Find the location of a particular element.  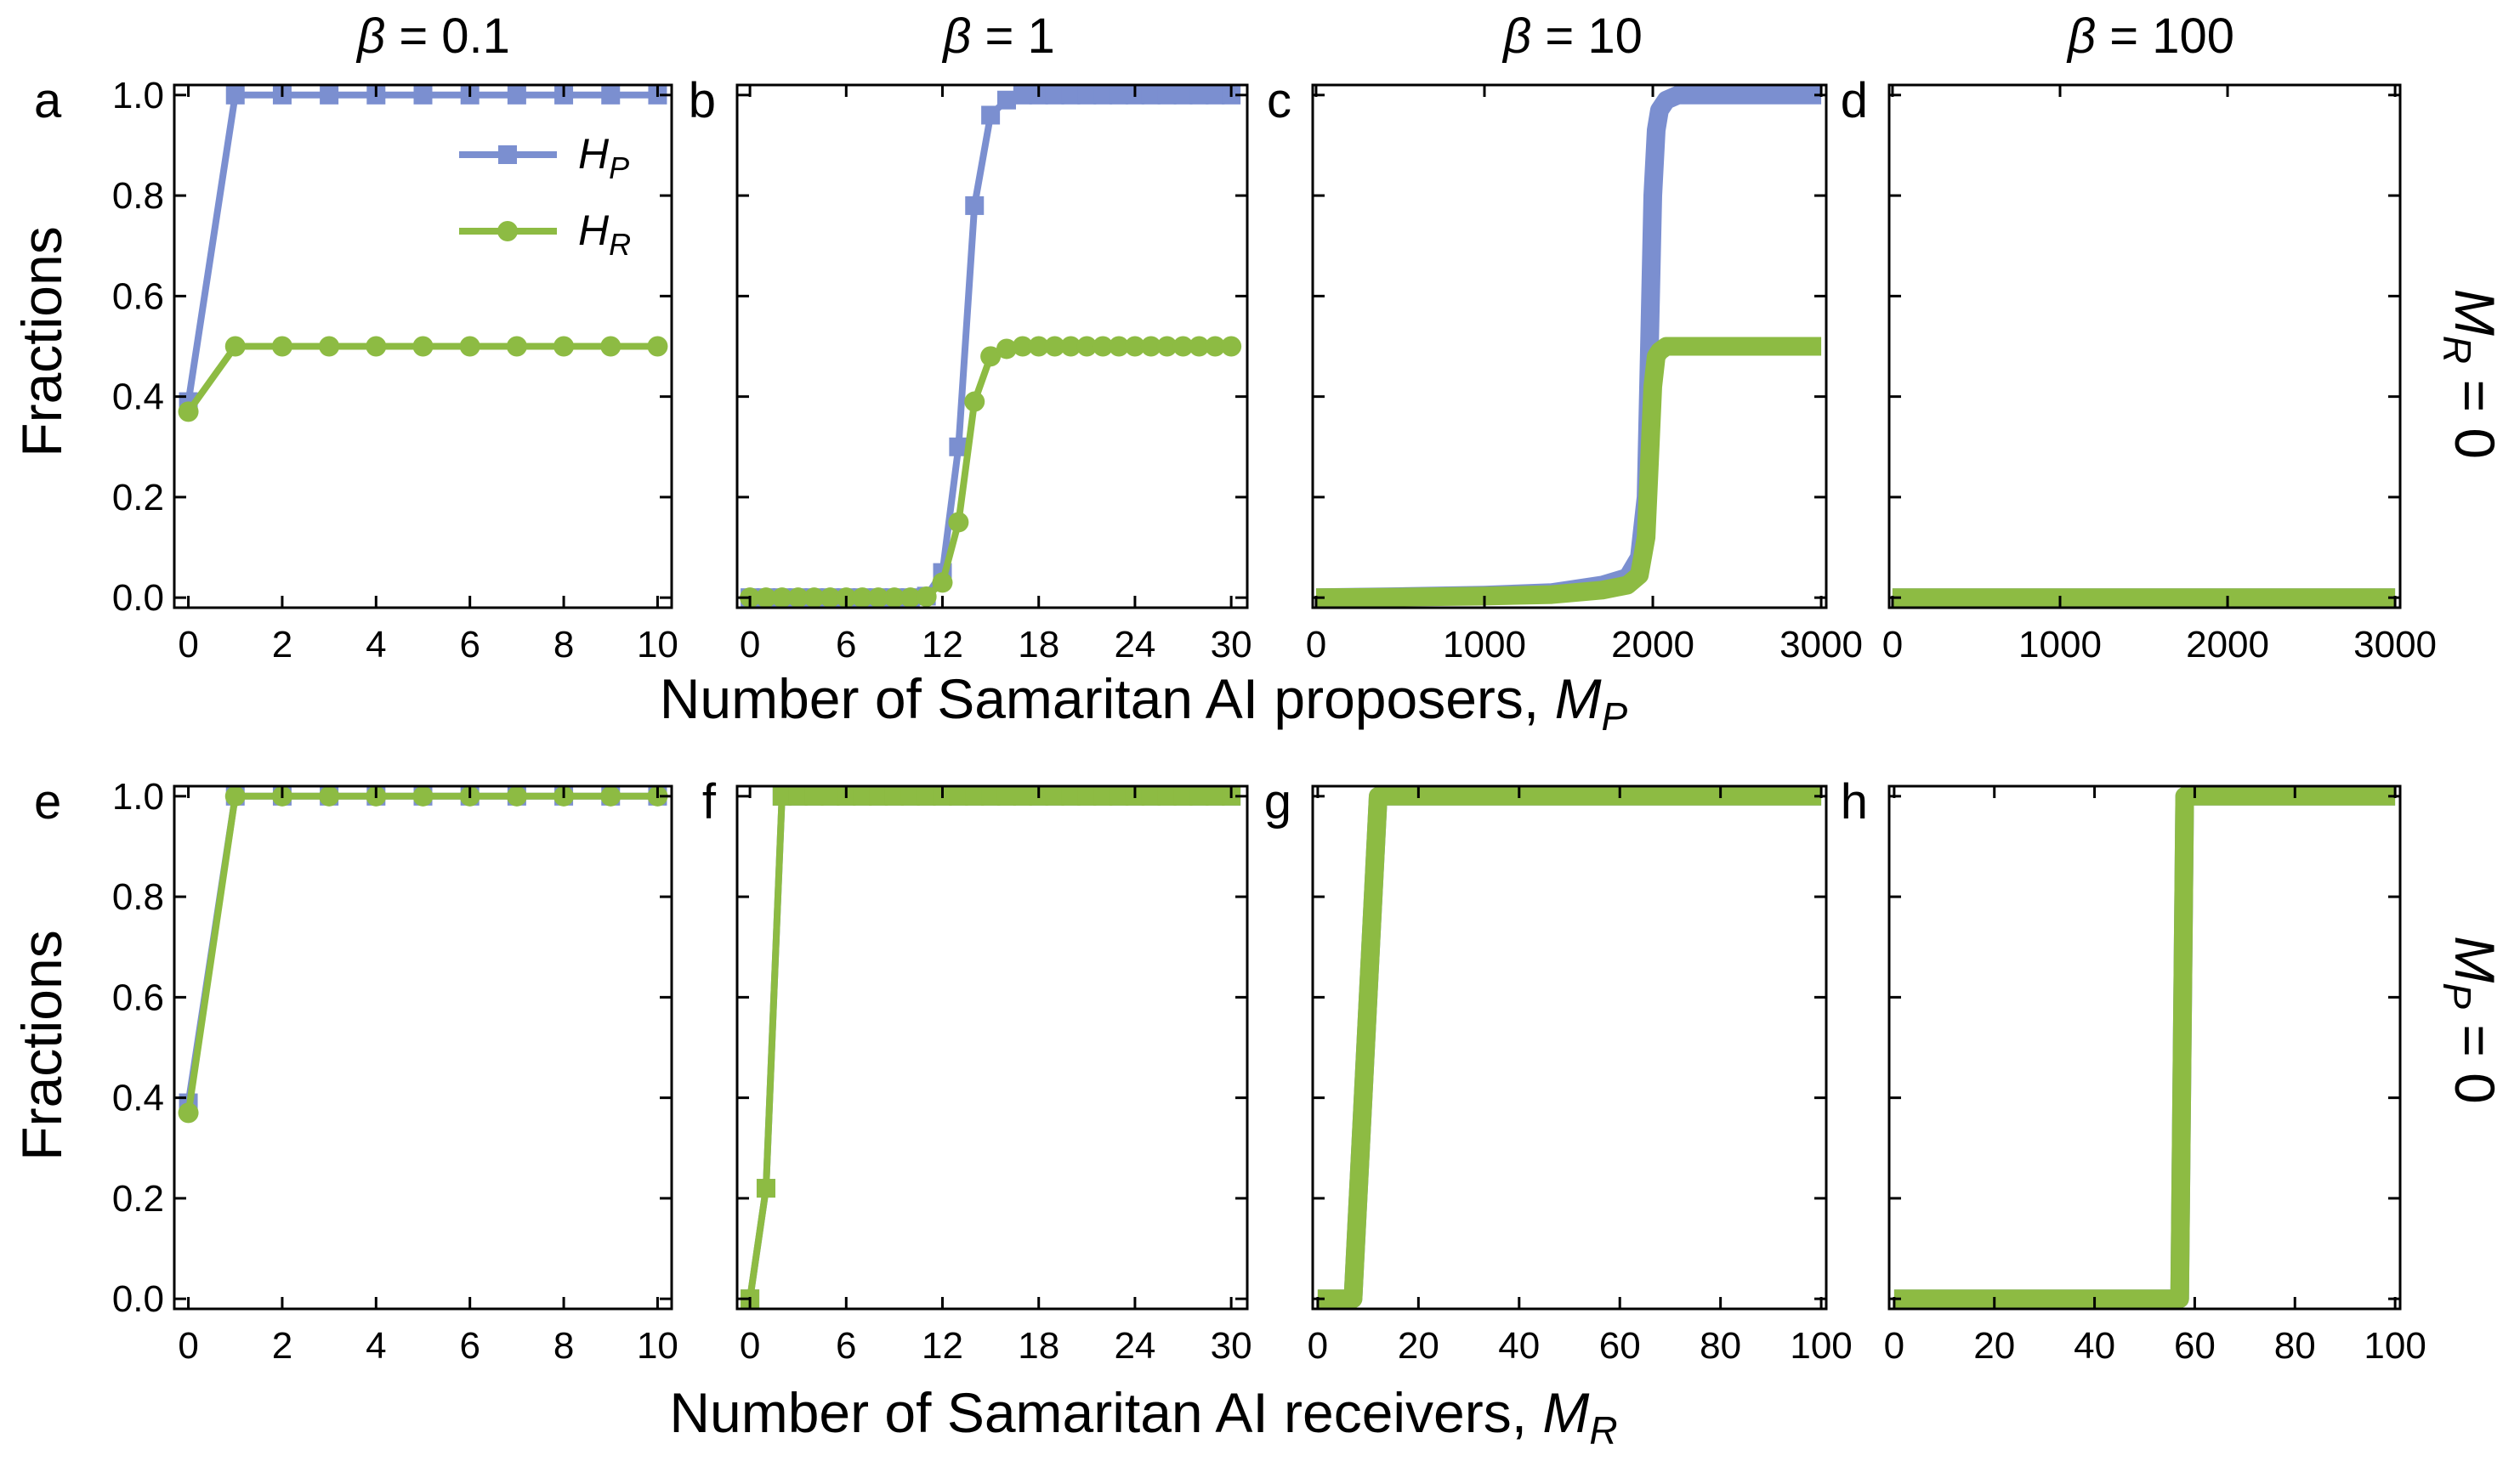

beta-title-a: β = 0.1 is located at coordinates (432, 36).